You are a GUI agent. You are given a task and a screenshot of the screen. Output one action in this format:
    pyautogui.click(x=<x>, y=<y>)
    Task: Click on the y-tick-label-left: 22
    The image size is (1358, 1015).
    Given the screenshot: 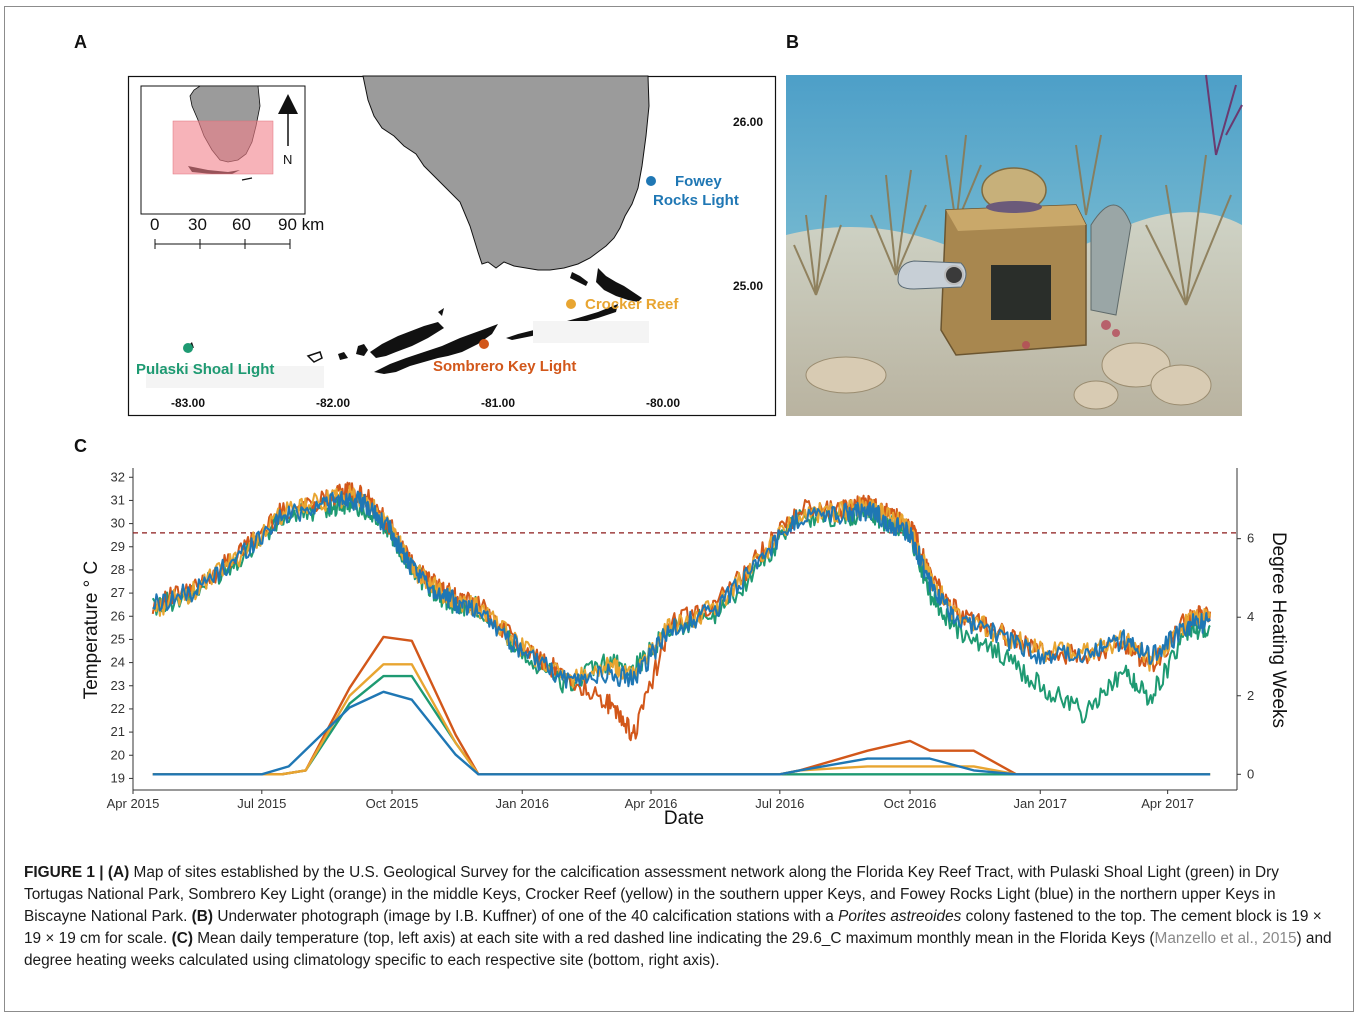 What is the action you would take?
    pyautogui.click(x=118, y=708)
    